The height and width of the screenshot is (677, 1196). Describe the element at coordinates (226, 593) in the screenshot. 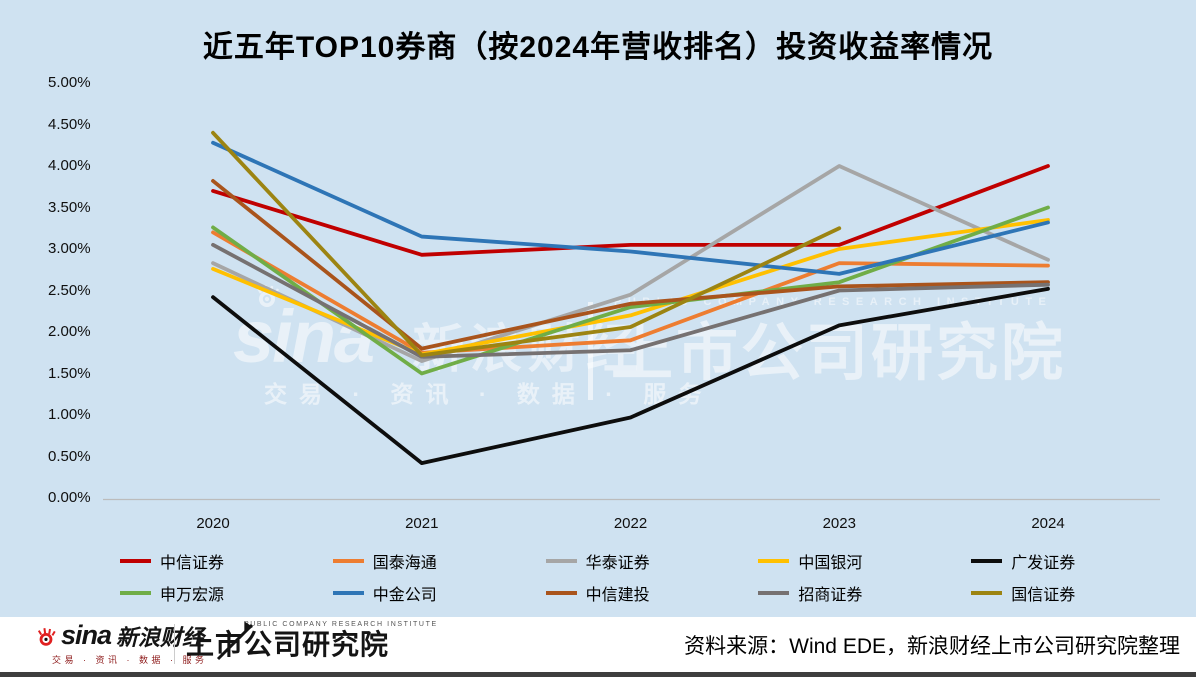

I see `legend-item-申万宏源: 申万宏源` at that location.